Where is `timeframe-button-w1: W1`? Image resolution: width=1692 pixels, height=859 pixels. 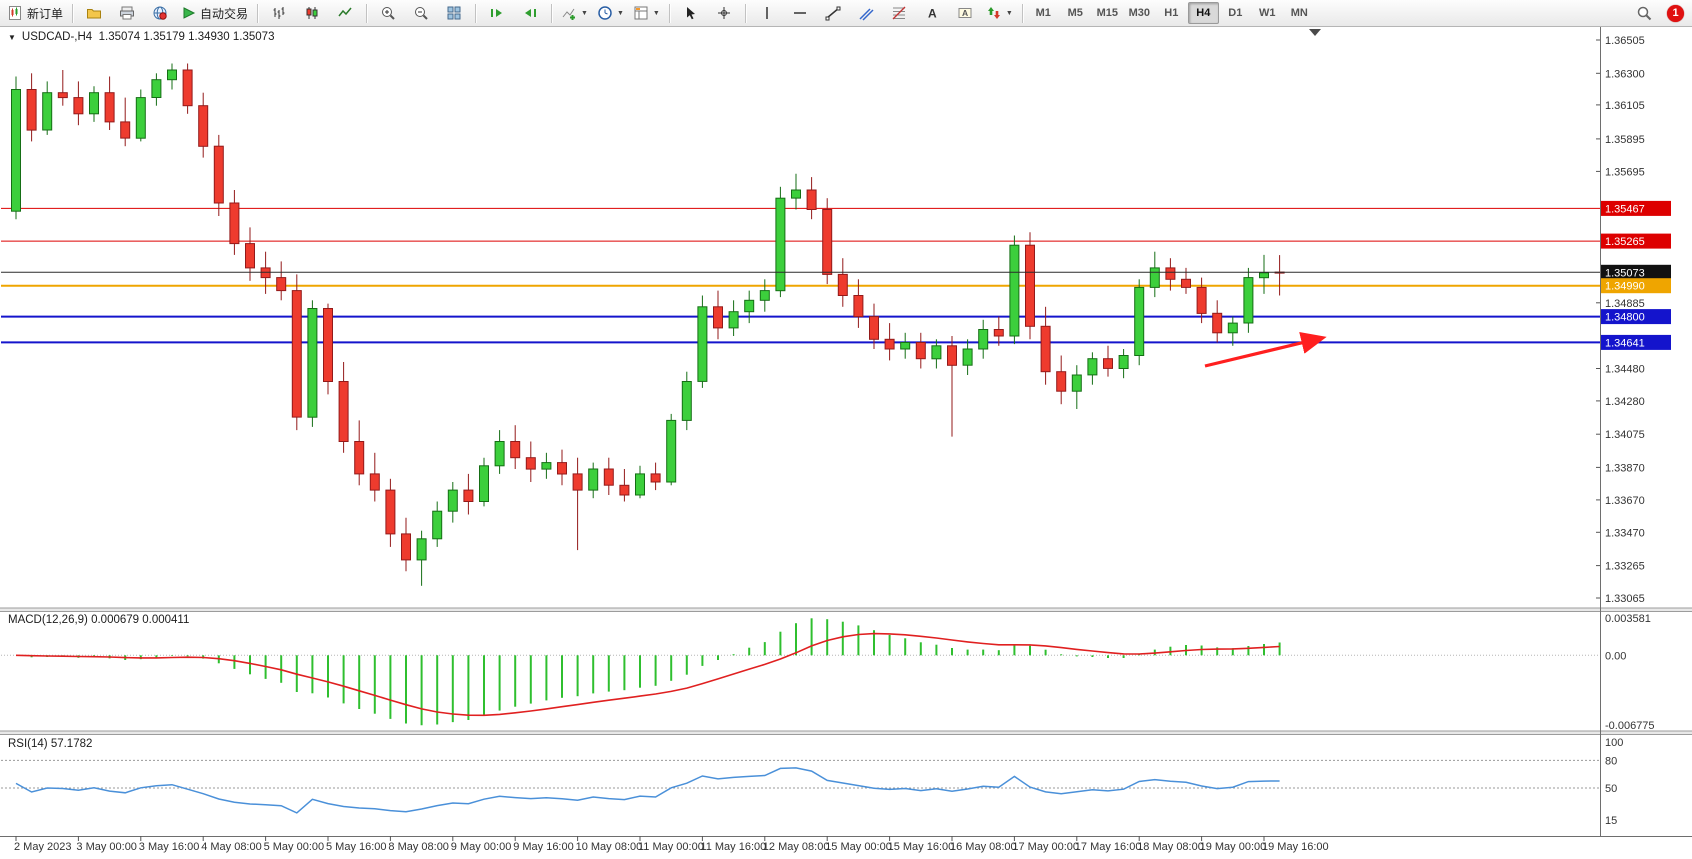
timeframe-button-w1: W1 is located at coordinates (1267, 13).